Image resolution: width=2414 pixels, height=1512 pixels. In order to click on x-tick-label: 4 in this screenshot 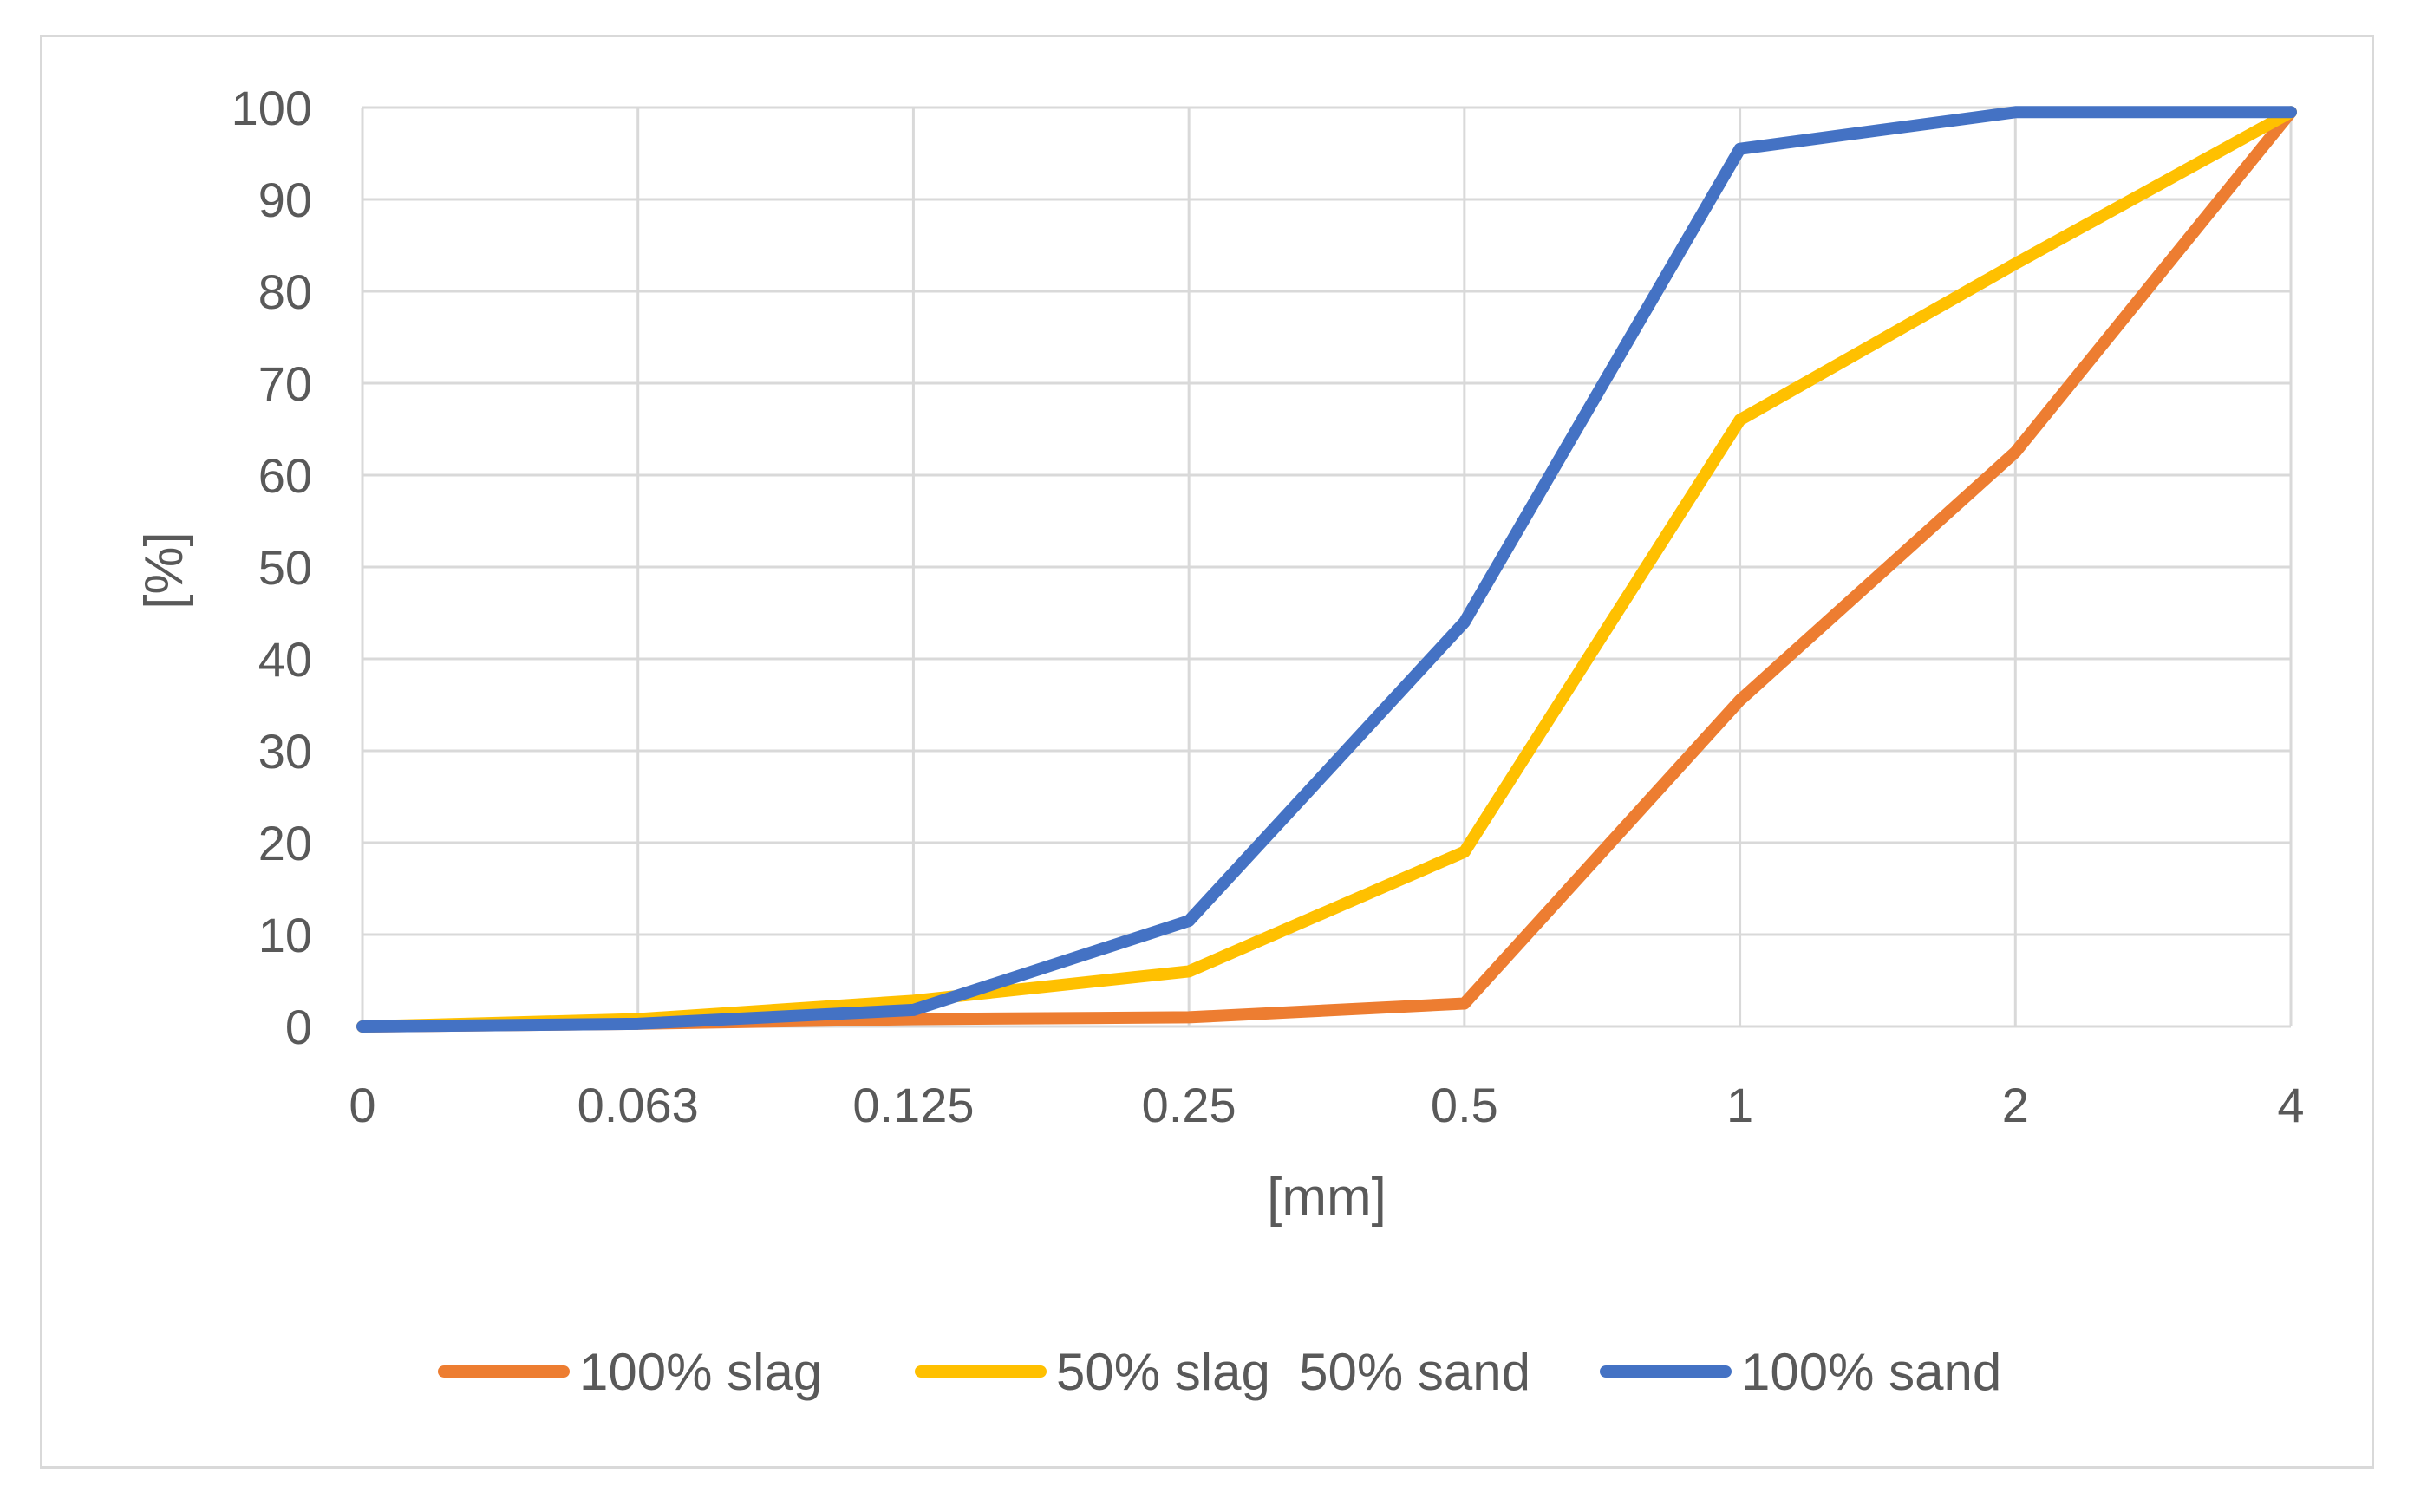, I will do `click(2290, 1105)`.